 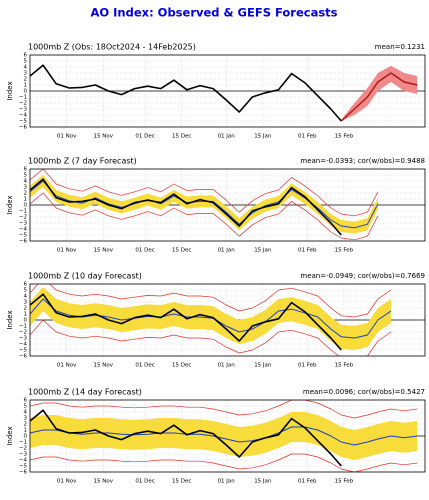 What do you see at coordinates (82, 161) in the screenshot?
I see `panel-title: 1000mb Z (7 day Forecast)` at bounding box center [82, 161].